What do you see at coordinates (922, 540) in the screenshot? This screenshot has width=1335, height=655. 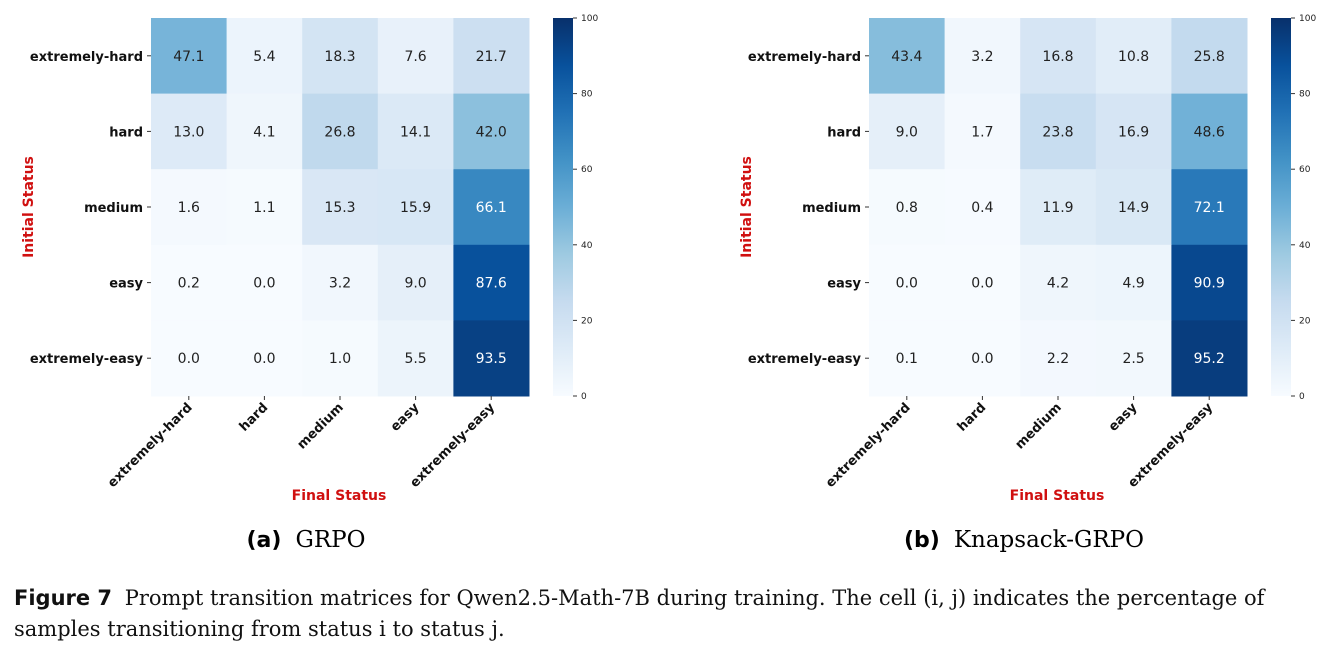 I see `subfigure-label: (b)` at bounding box center [922, 540].